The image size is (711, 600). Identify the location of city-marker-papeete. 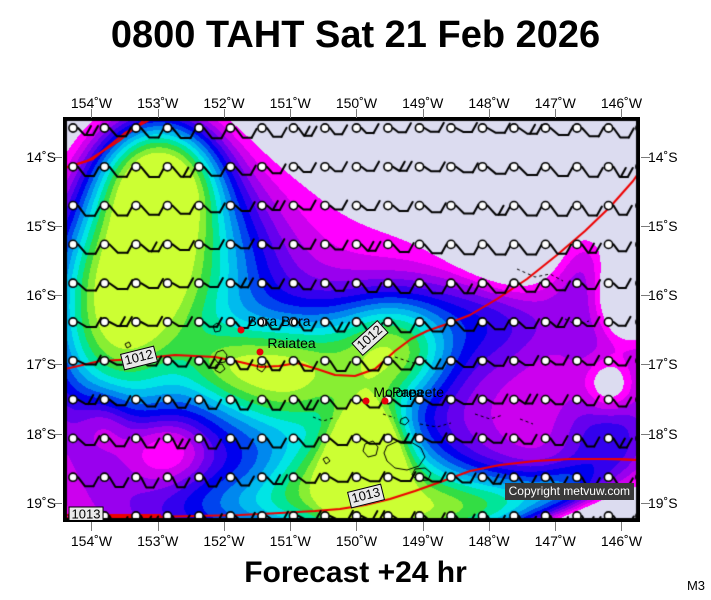
(385, 401).